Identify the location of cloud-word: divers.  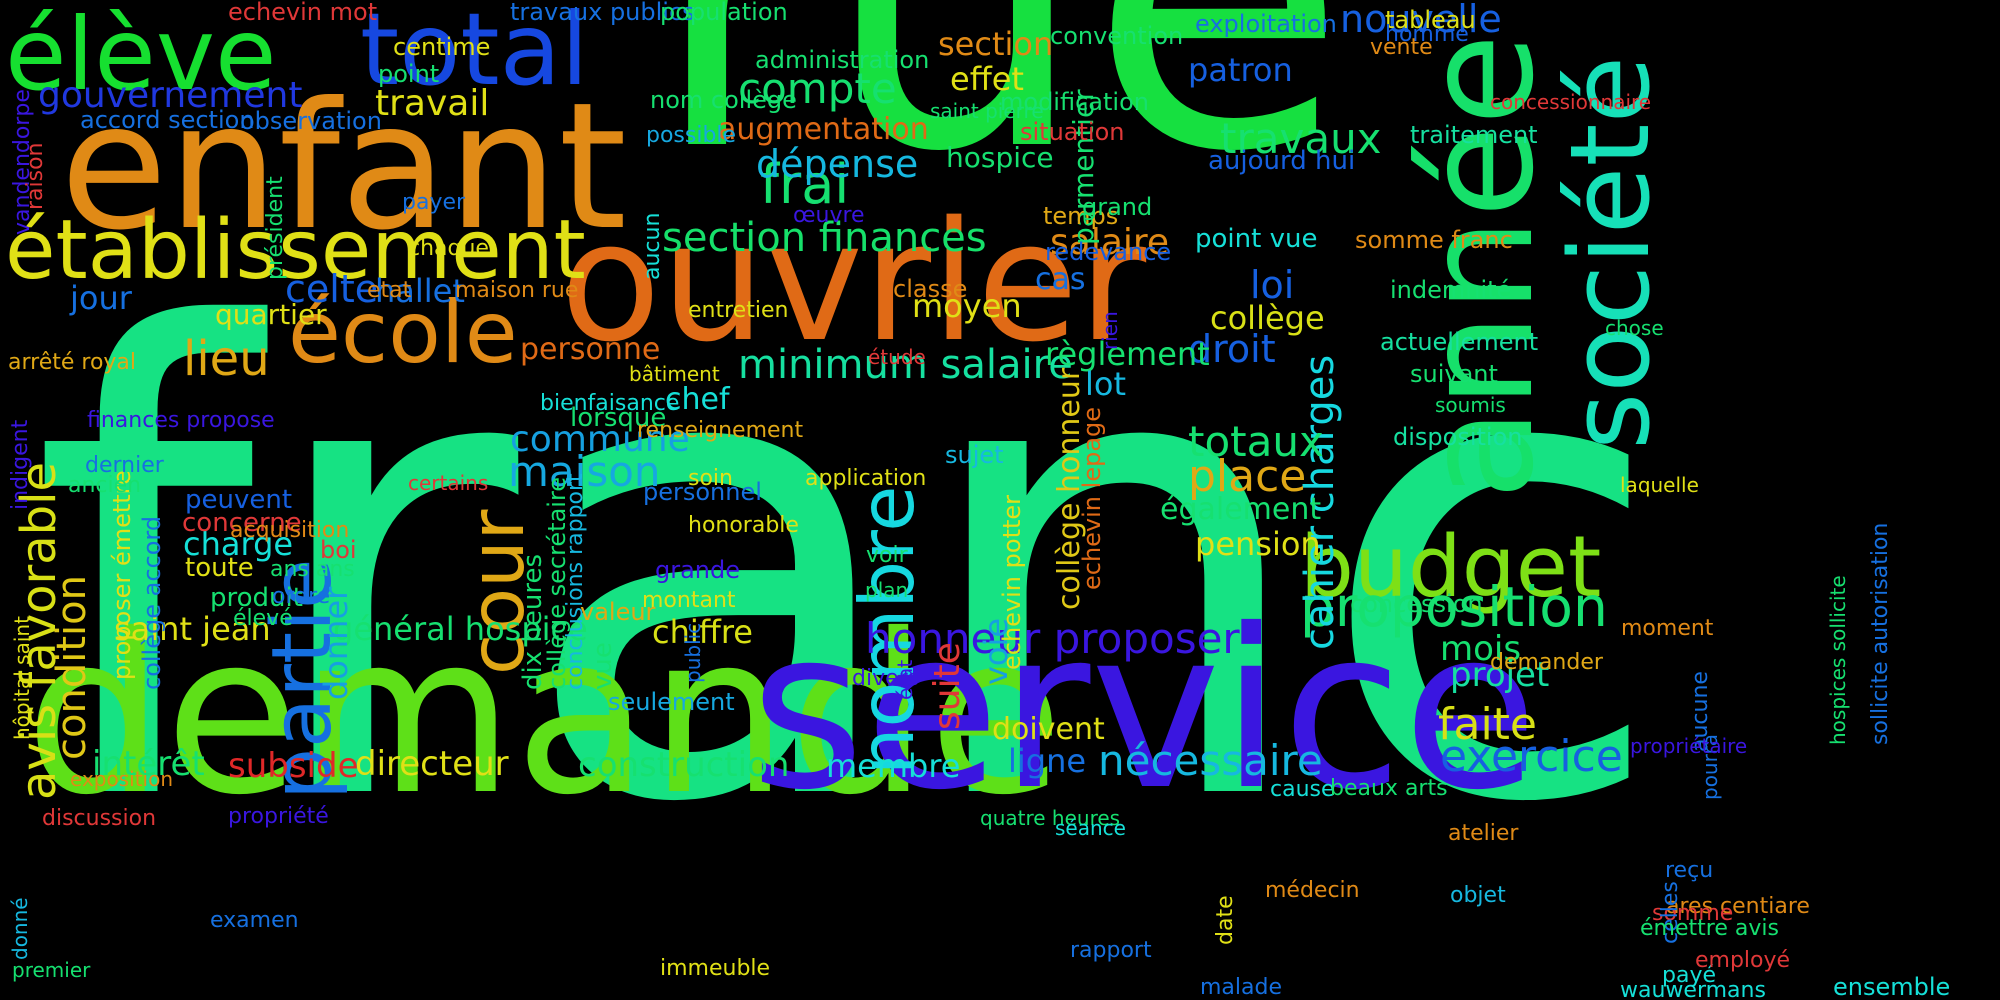
(886, 678).